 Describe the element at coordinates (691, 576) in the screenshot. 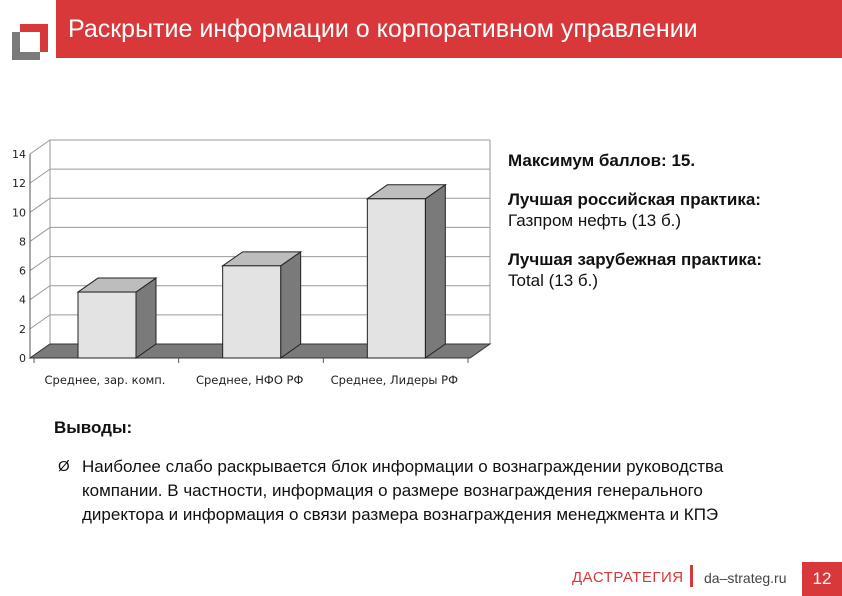

I see `footer-divider` at that location.